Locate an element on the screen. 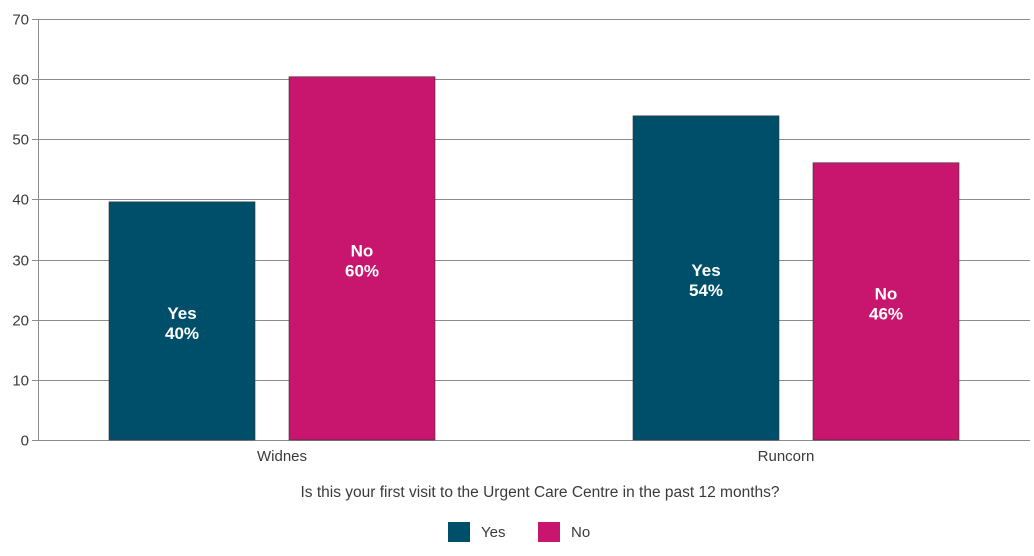 The width and height of the screenshot is (1034, 556). data-label: No 46% is located at coordinates (886, 303).